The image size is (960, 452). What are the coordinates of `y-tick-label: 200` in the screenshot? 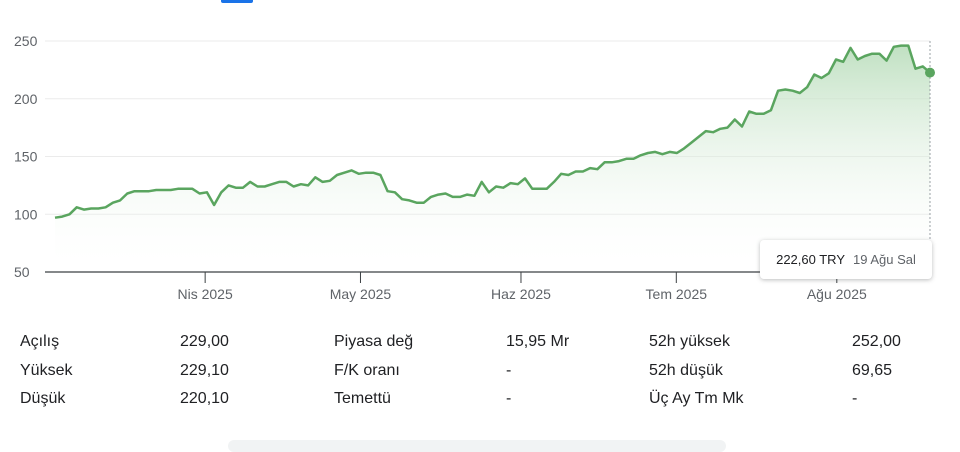 It's located at (26, 99).